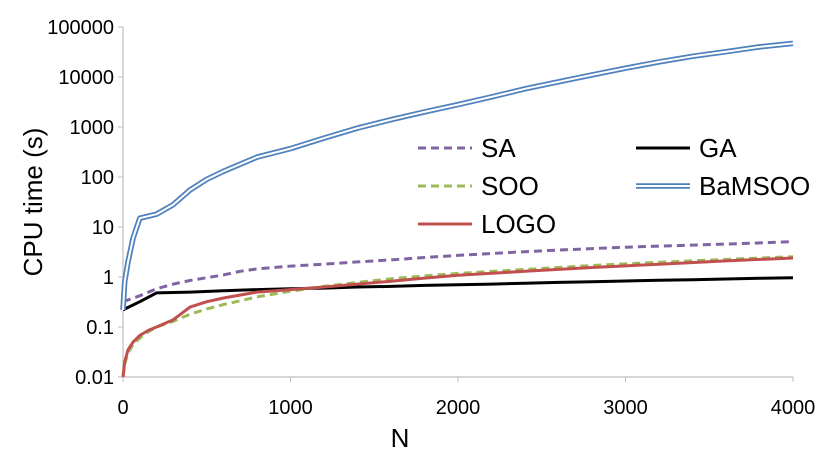  What do you see at coordinates (400, 438) in the screenshot?
I see `x-axis-title: N` at bounding box center [400, 438].